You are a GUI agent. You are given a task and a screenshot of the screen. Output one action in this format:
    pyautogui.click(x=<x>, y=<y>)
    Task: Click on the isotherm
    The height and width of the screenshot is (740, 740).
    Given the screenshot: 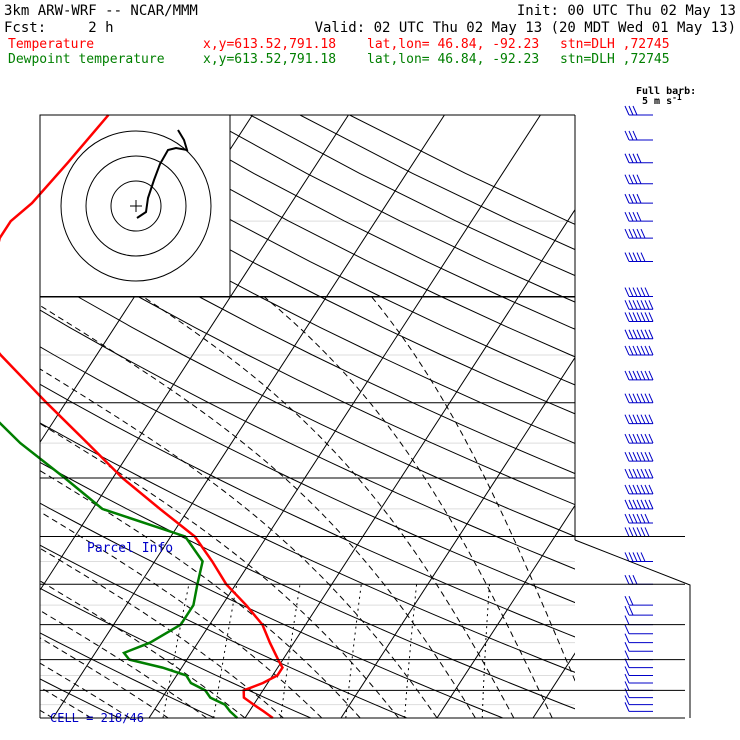 What is the action you would take?
    pyautogui.click(x=505, y=611)
    